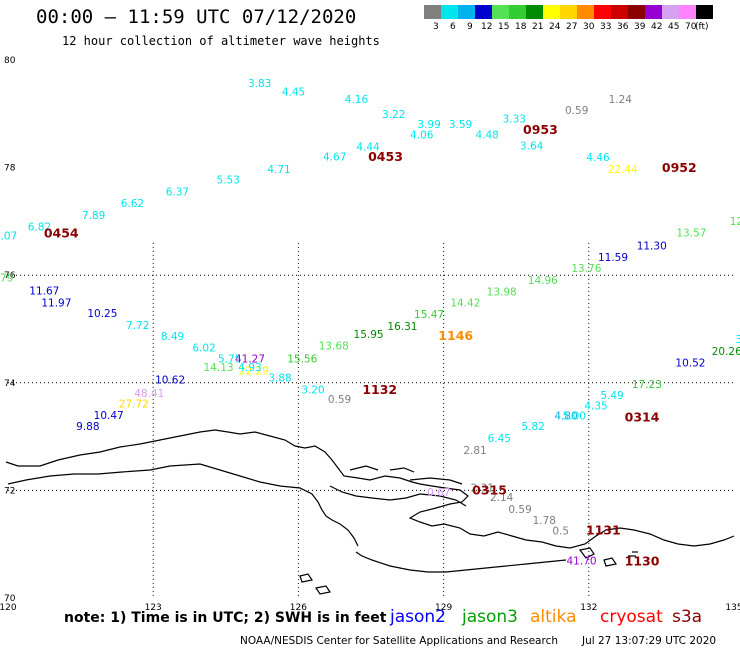 This screenshot has width=740, height=650. What do you see at coordinates (502, 293) in the screenshot?
I see `wave-height-value: 13.98` at bounding box center [502, 293].